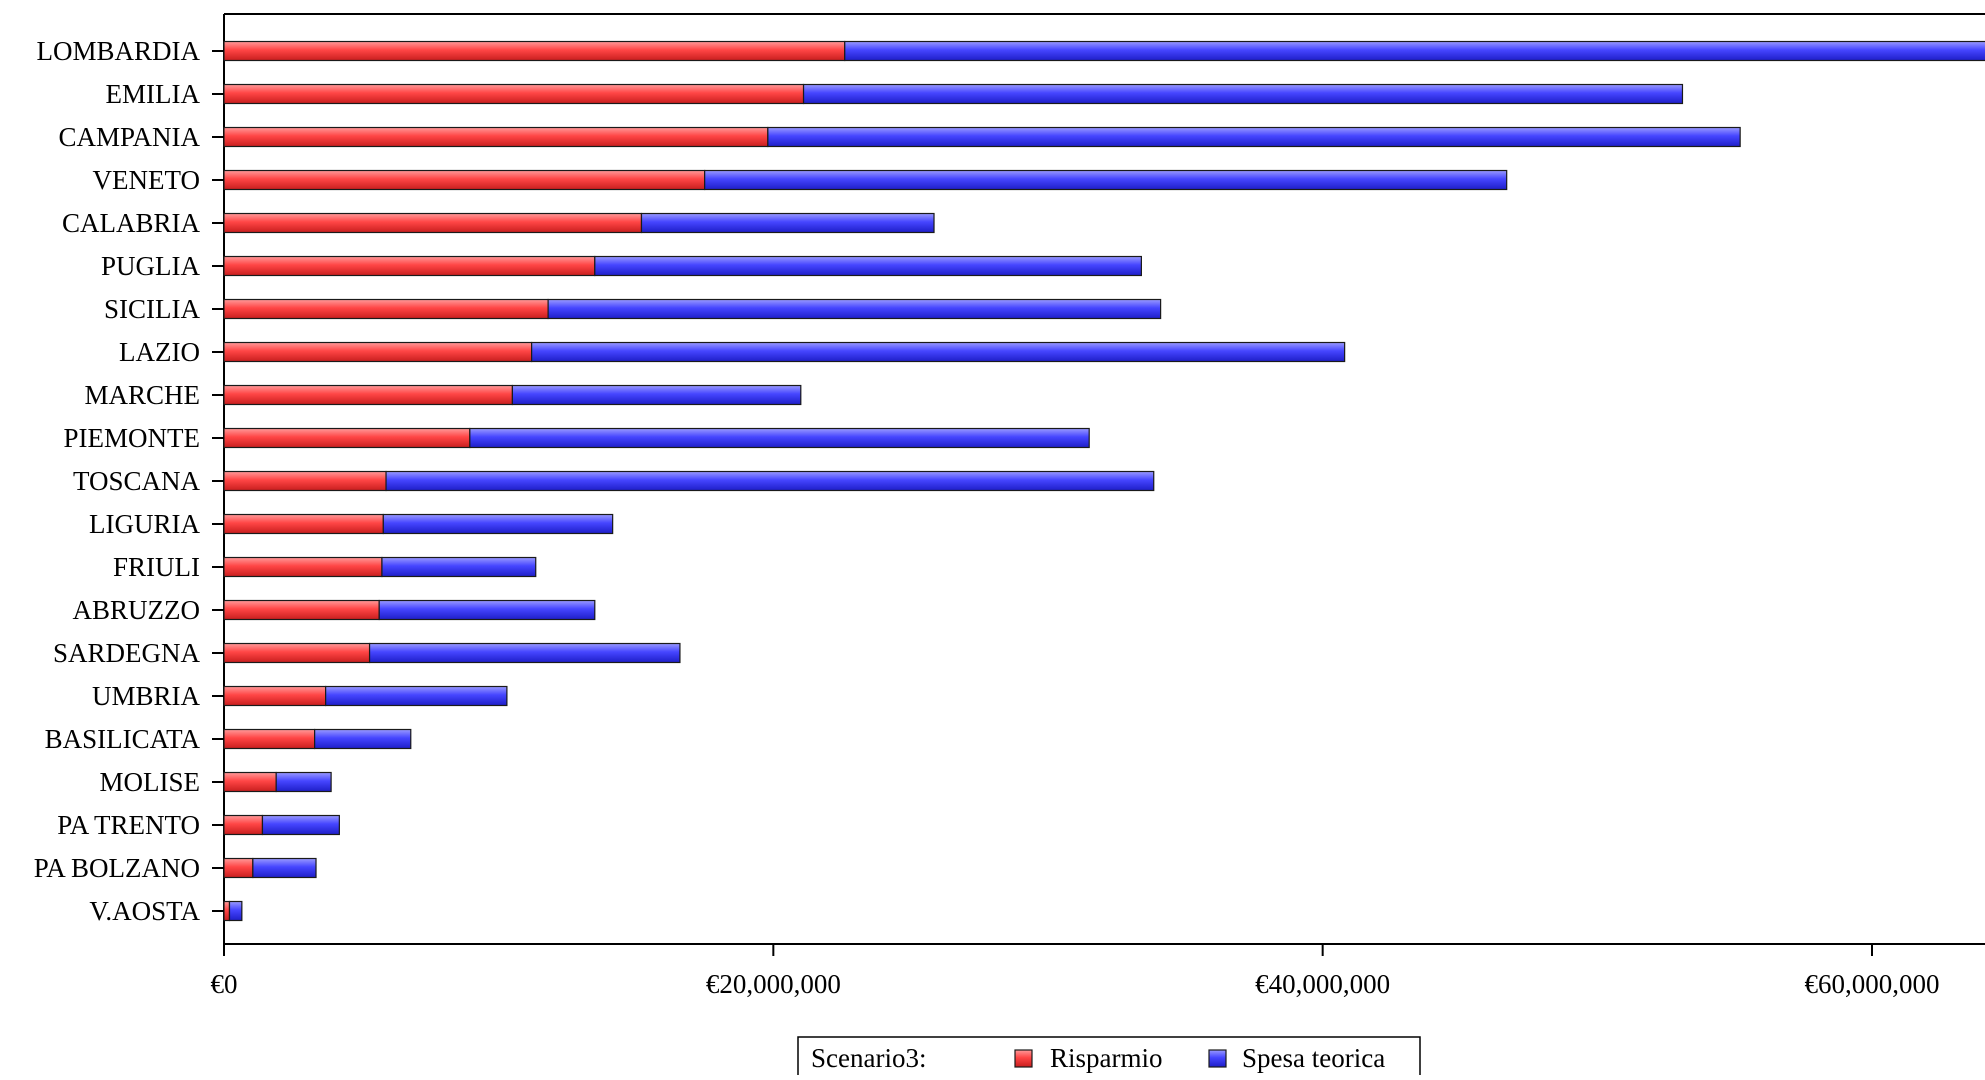 The image size is (1985, 1080). I want to click on category-label: LIGURIA, so click(144, 524).